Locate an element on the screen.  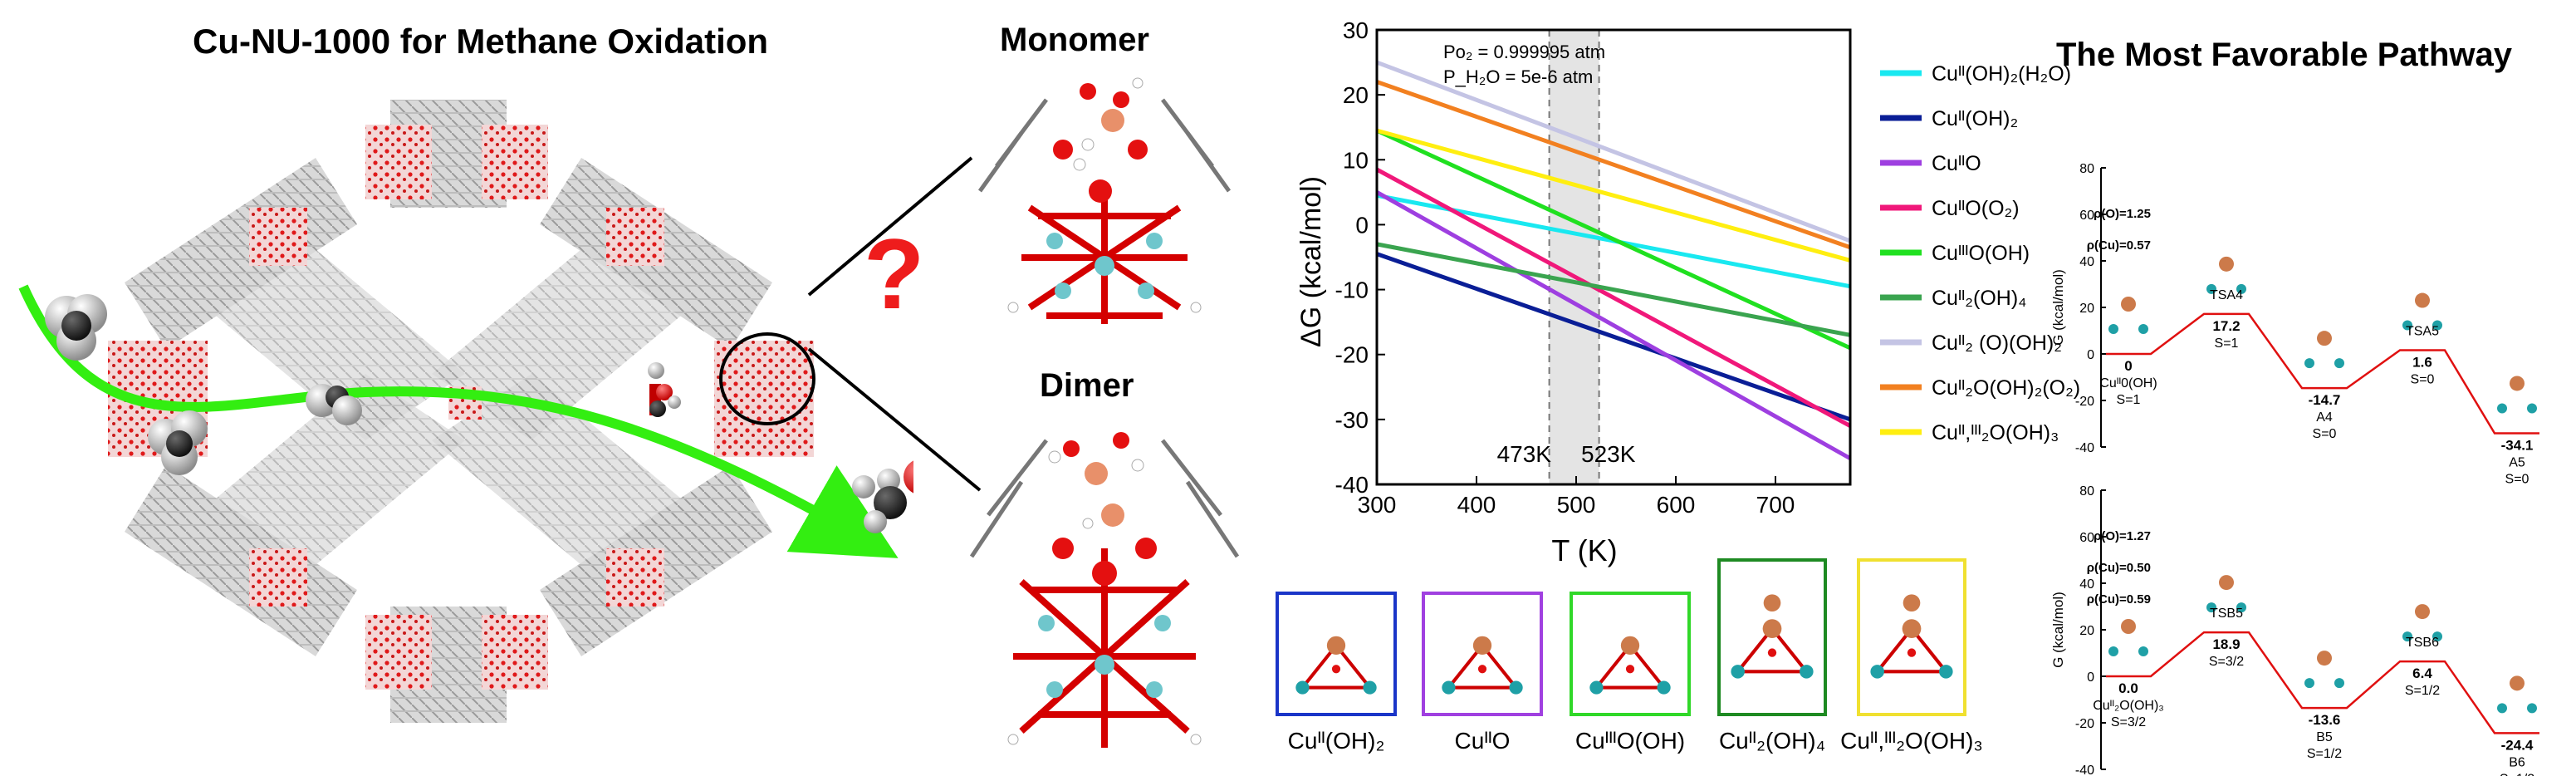
structure-box-label: Cuᴵᴵ₂(OH)₄ is located at coordinates (1772, 741).